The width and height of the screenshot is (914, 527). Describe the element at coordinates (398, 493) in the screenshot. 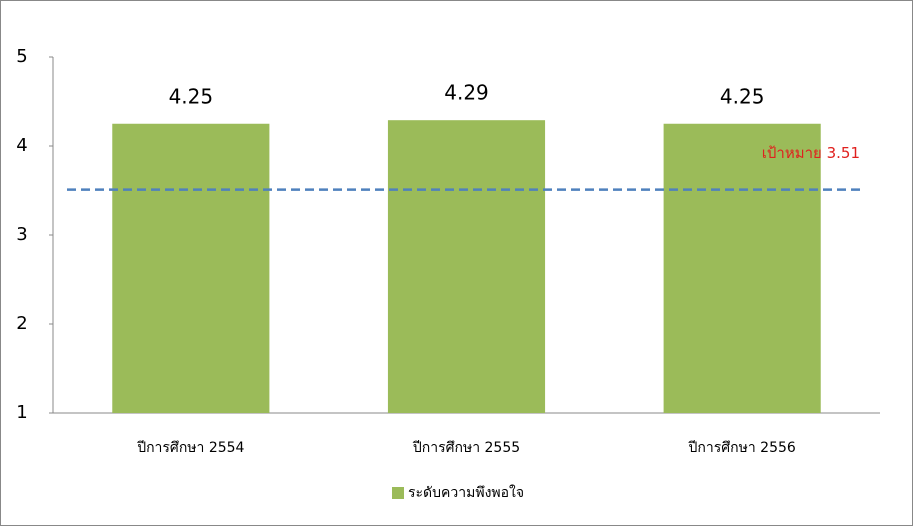

I see `legend-swatch` at that location.